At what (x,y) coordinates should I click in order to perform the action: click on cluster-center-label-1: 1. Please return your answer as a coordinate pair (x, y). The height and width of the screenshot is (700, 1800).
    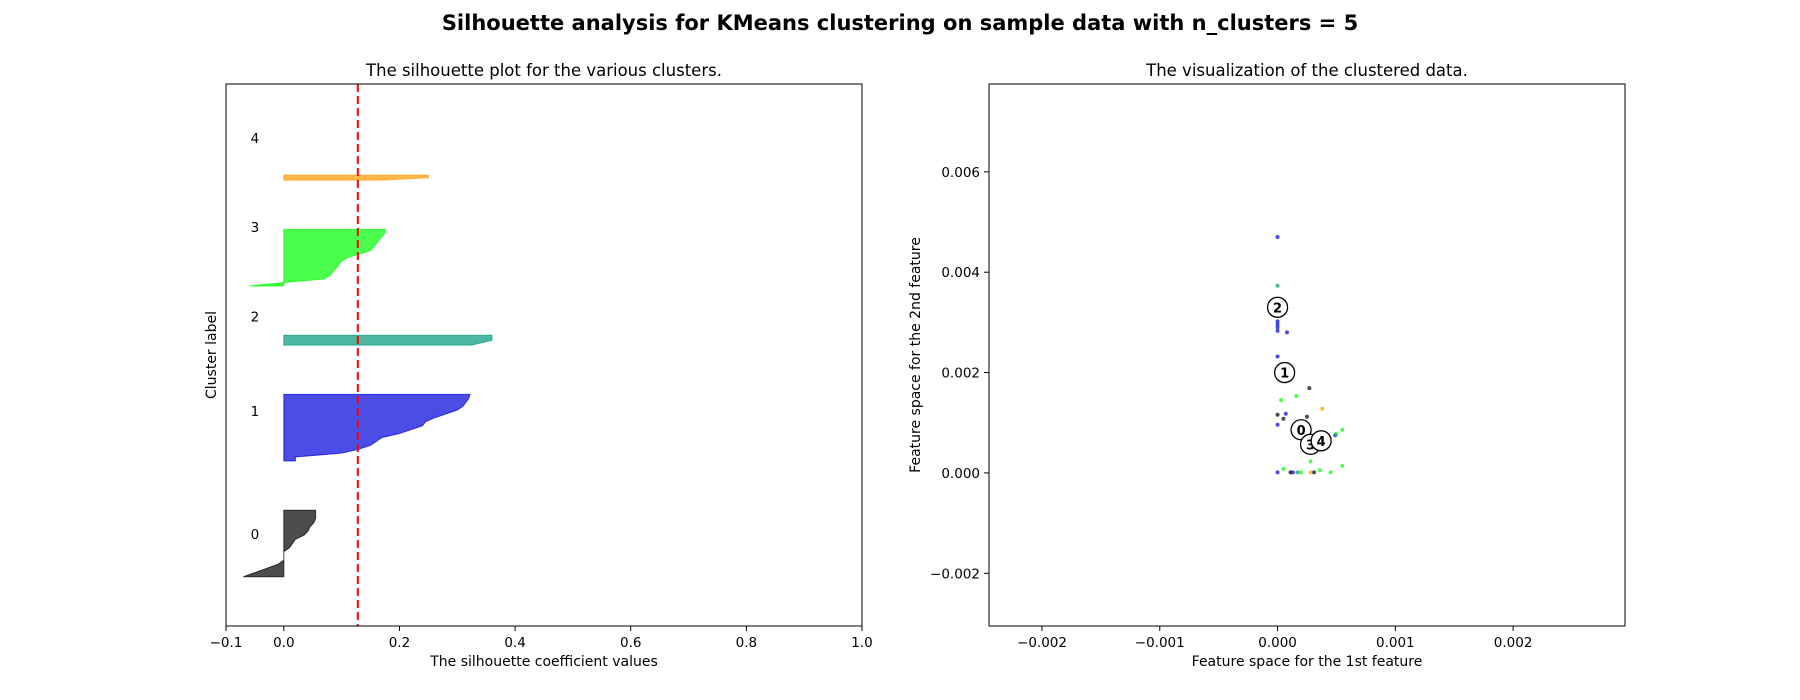
    Looking at the image, I should click on (1284, 374).